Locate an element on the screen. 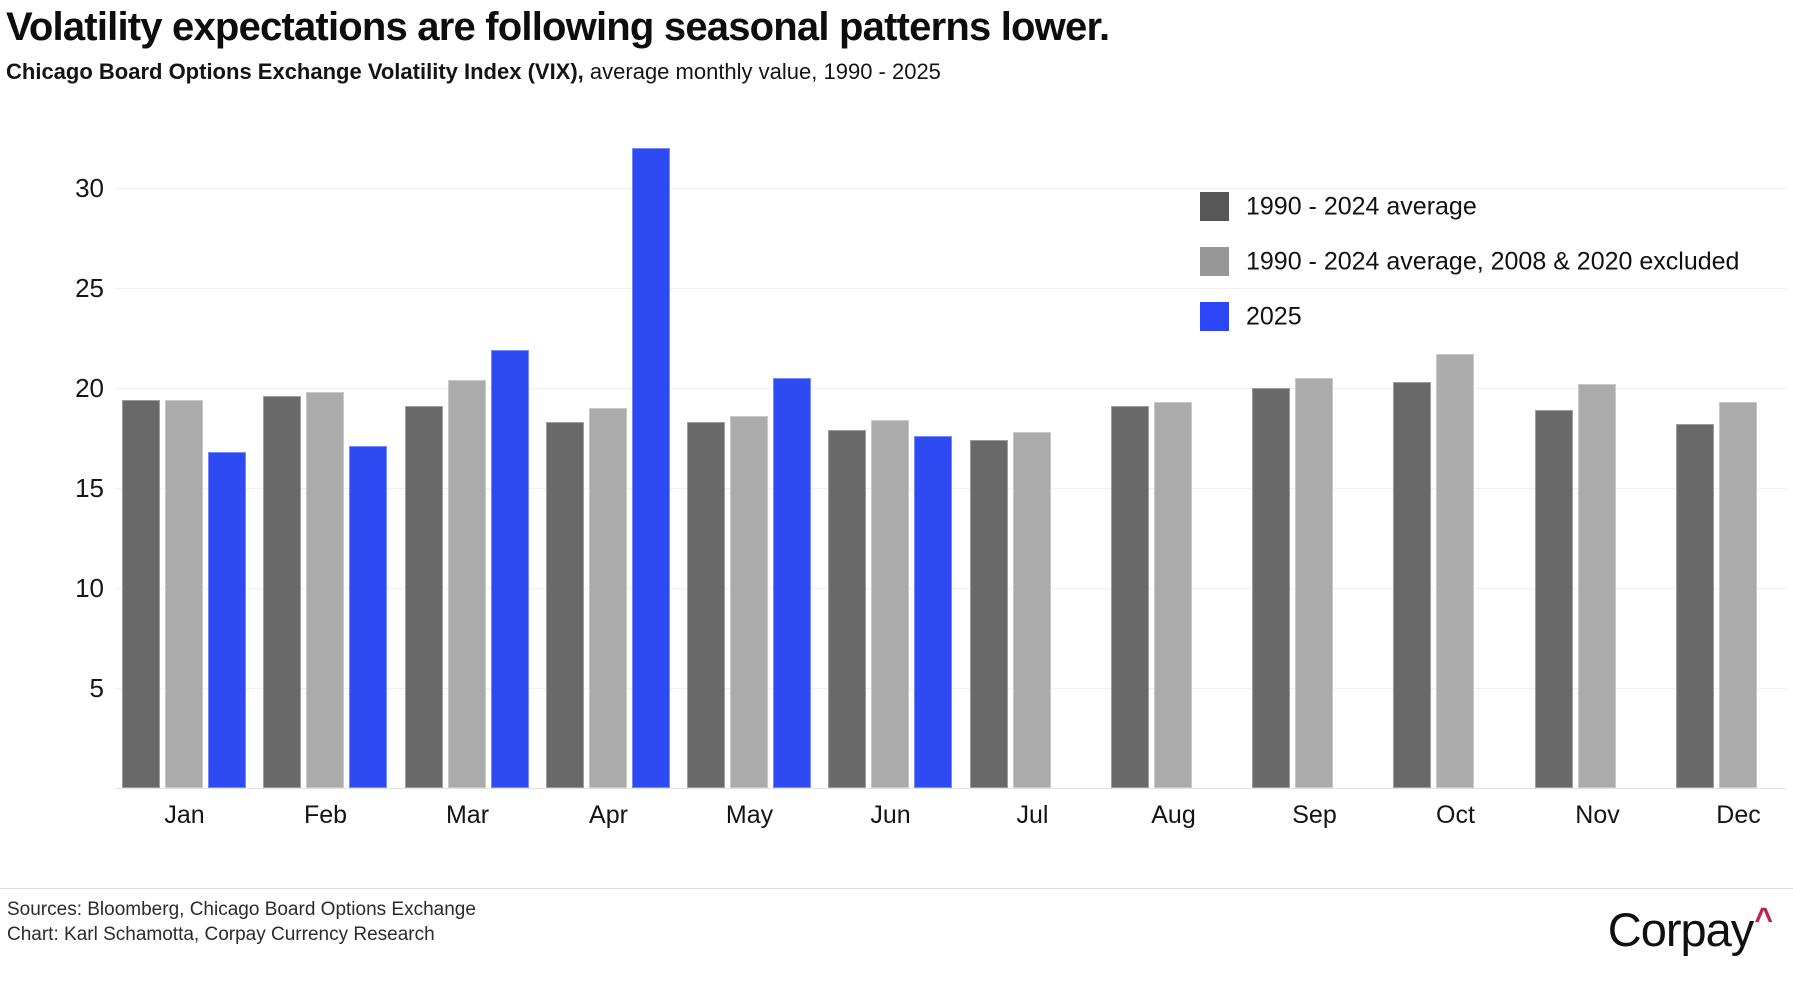 The width and height of the screenshot is (1793, 1000). bar-jun-series1 is located at coordinates (847, 609).